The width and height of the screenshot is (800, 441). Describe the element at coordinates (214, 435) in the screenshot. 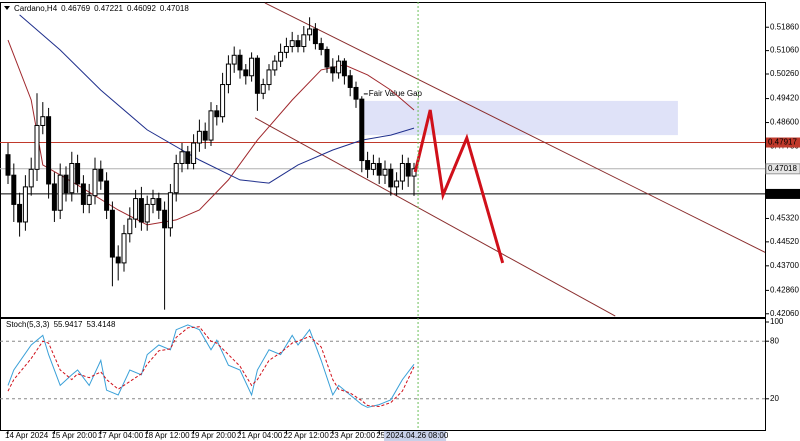

I see `x-tick-label: 19 Apr 20:00` at that location.